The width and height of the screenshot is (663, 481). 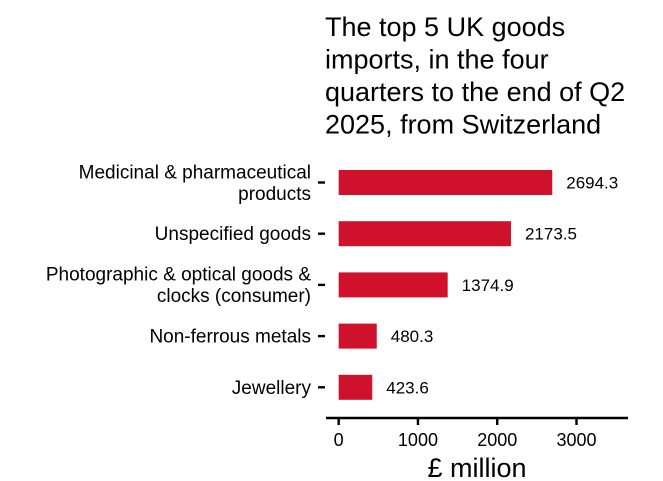 I want to click on x-tick-label: 2000, so click(x=497, y=440).